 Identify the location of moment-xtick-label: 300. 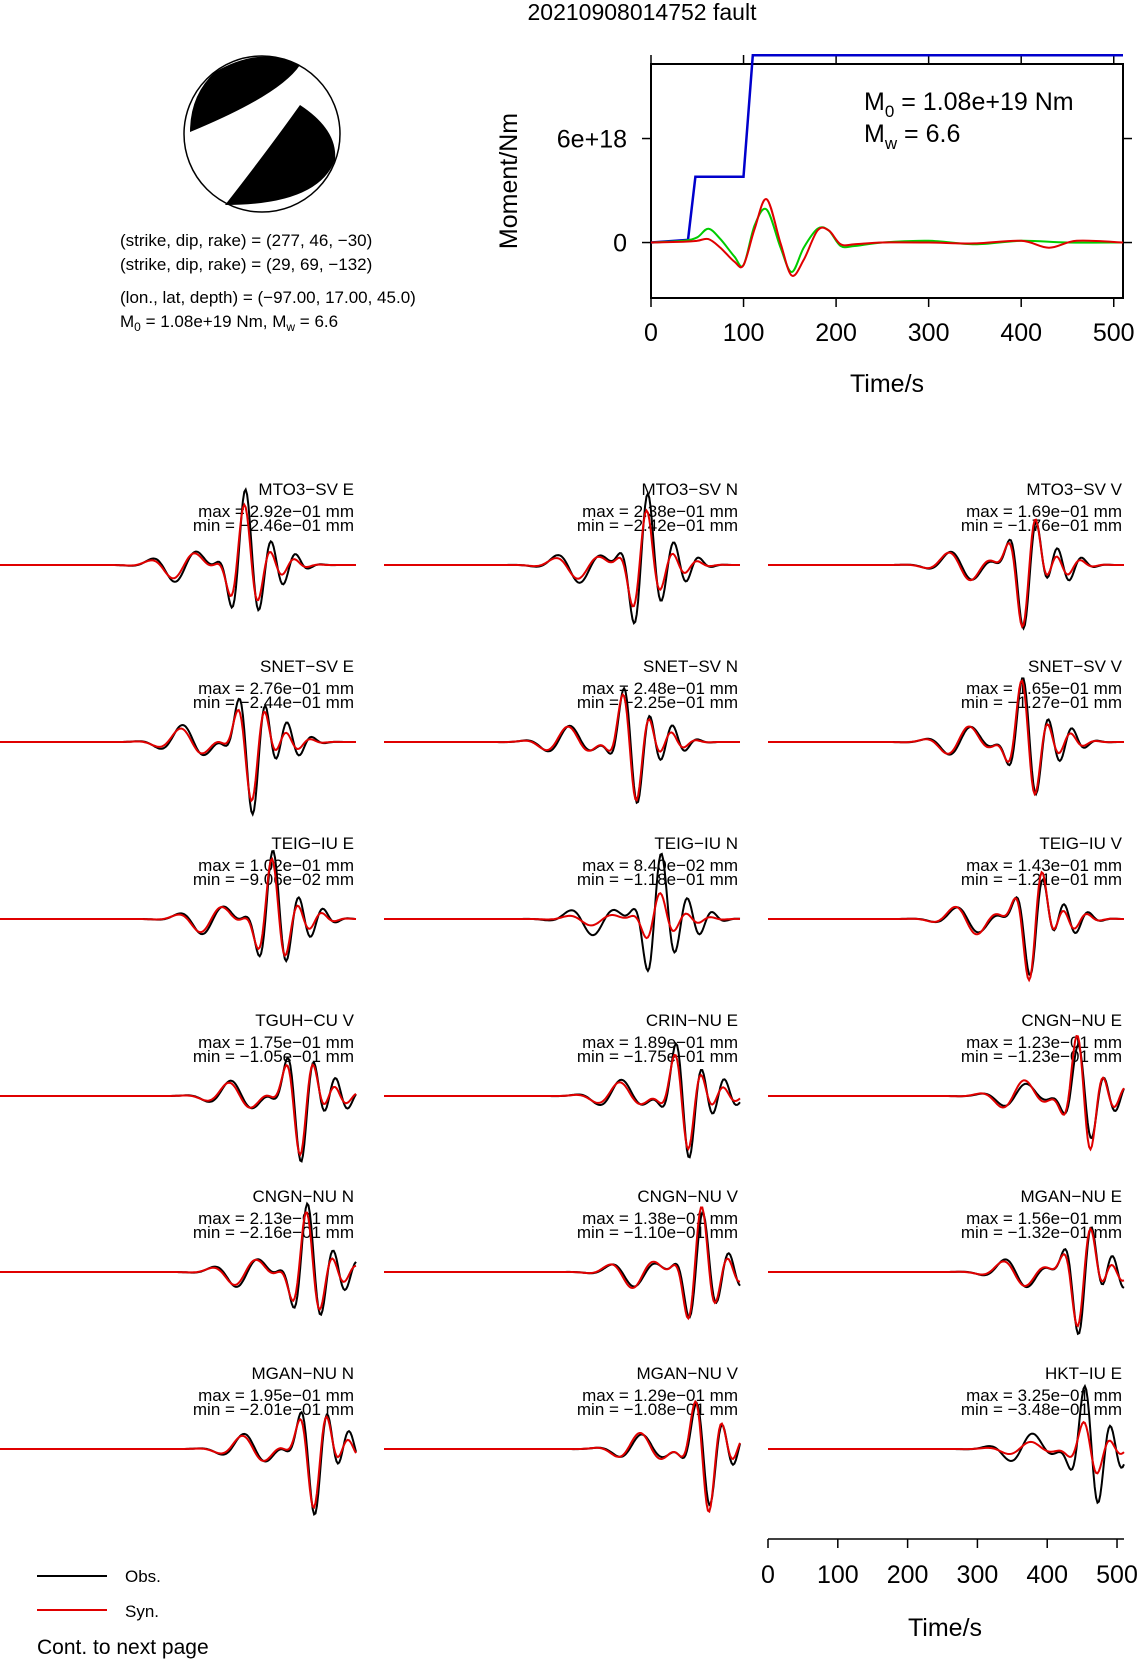
(929, 333).